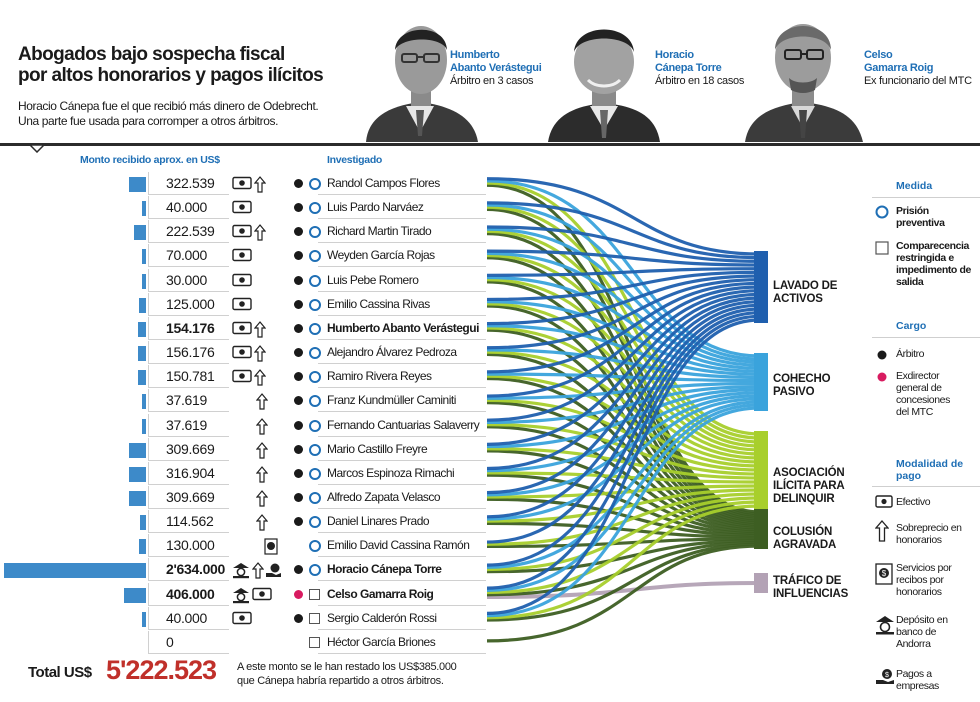 The width and height of the screenshot is (980, 702). I want to click on table-row: 130.000 Emilio David Cassina Ramón, so click(244, 546).